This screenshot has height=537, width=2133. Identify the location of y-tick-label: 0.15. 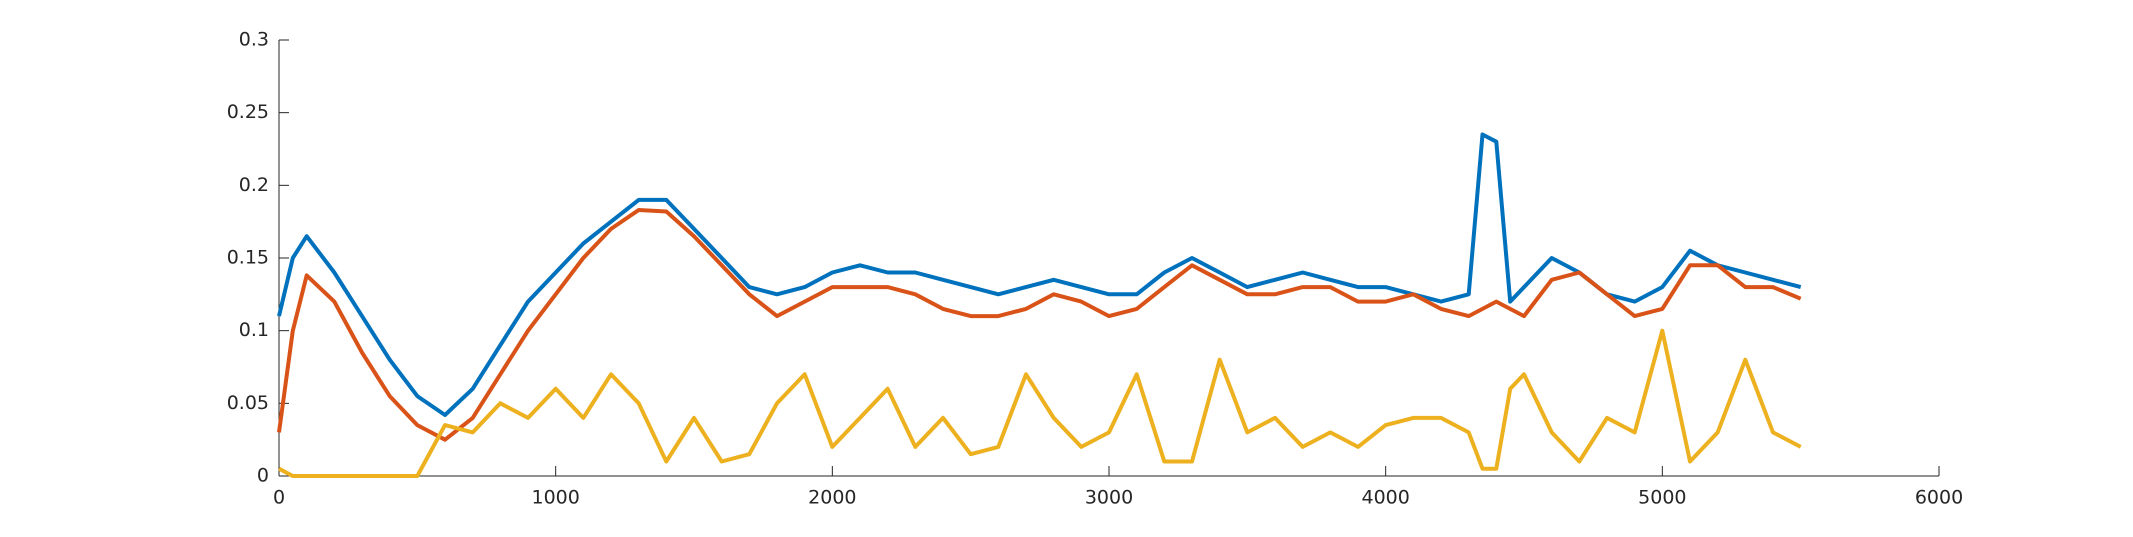
(248, 258).